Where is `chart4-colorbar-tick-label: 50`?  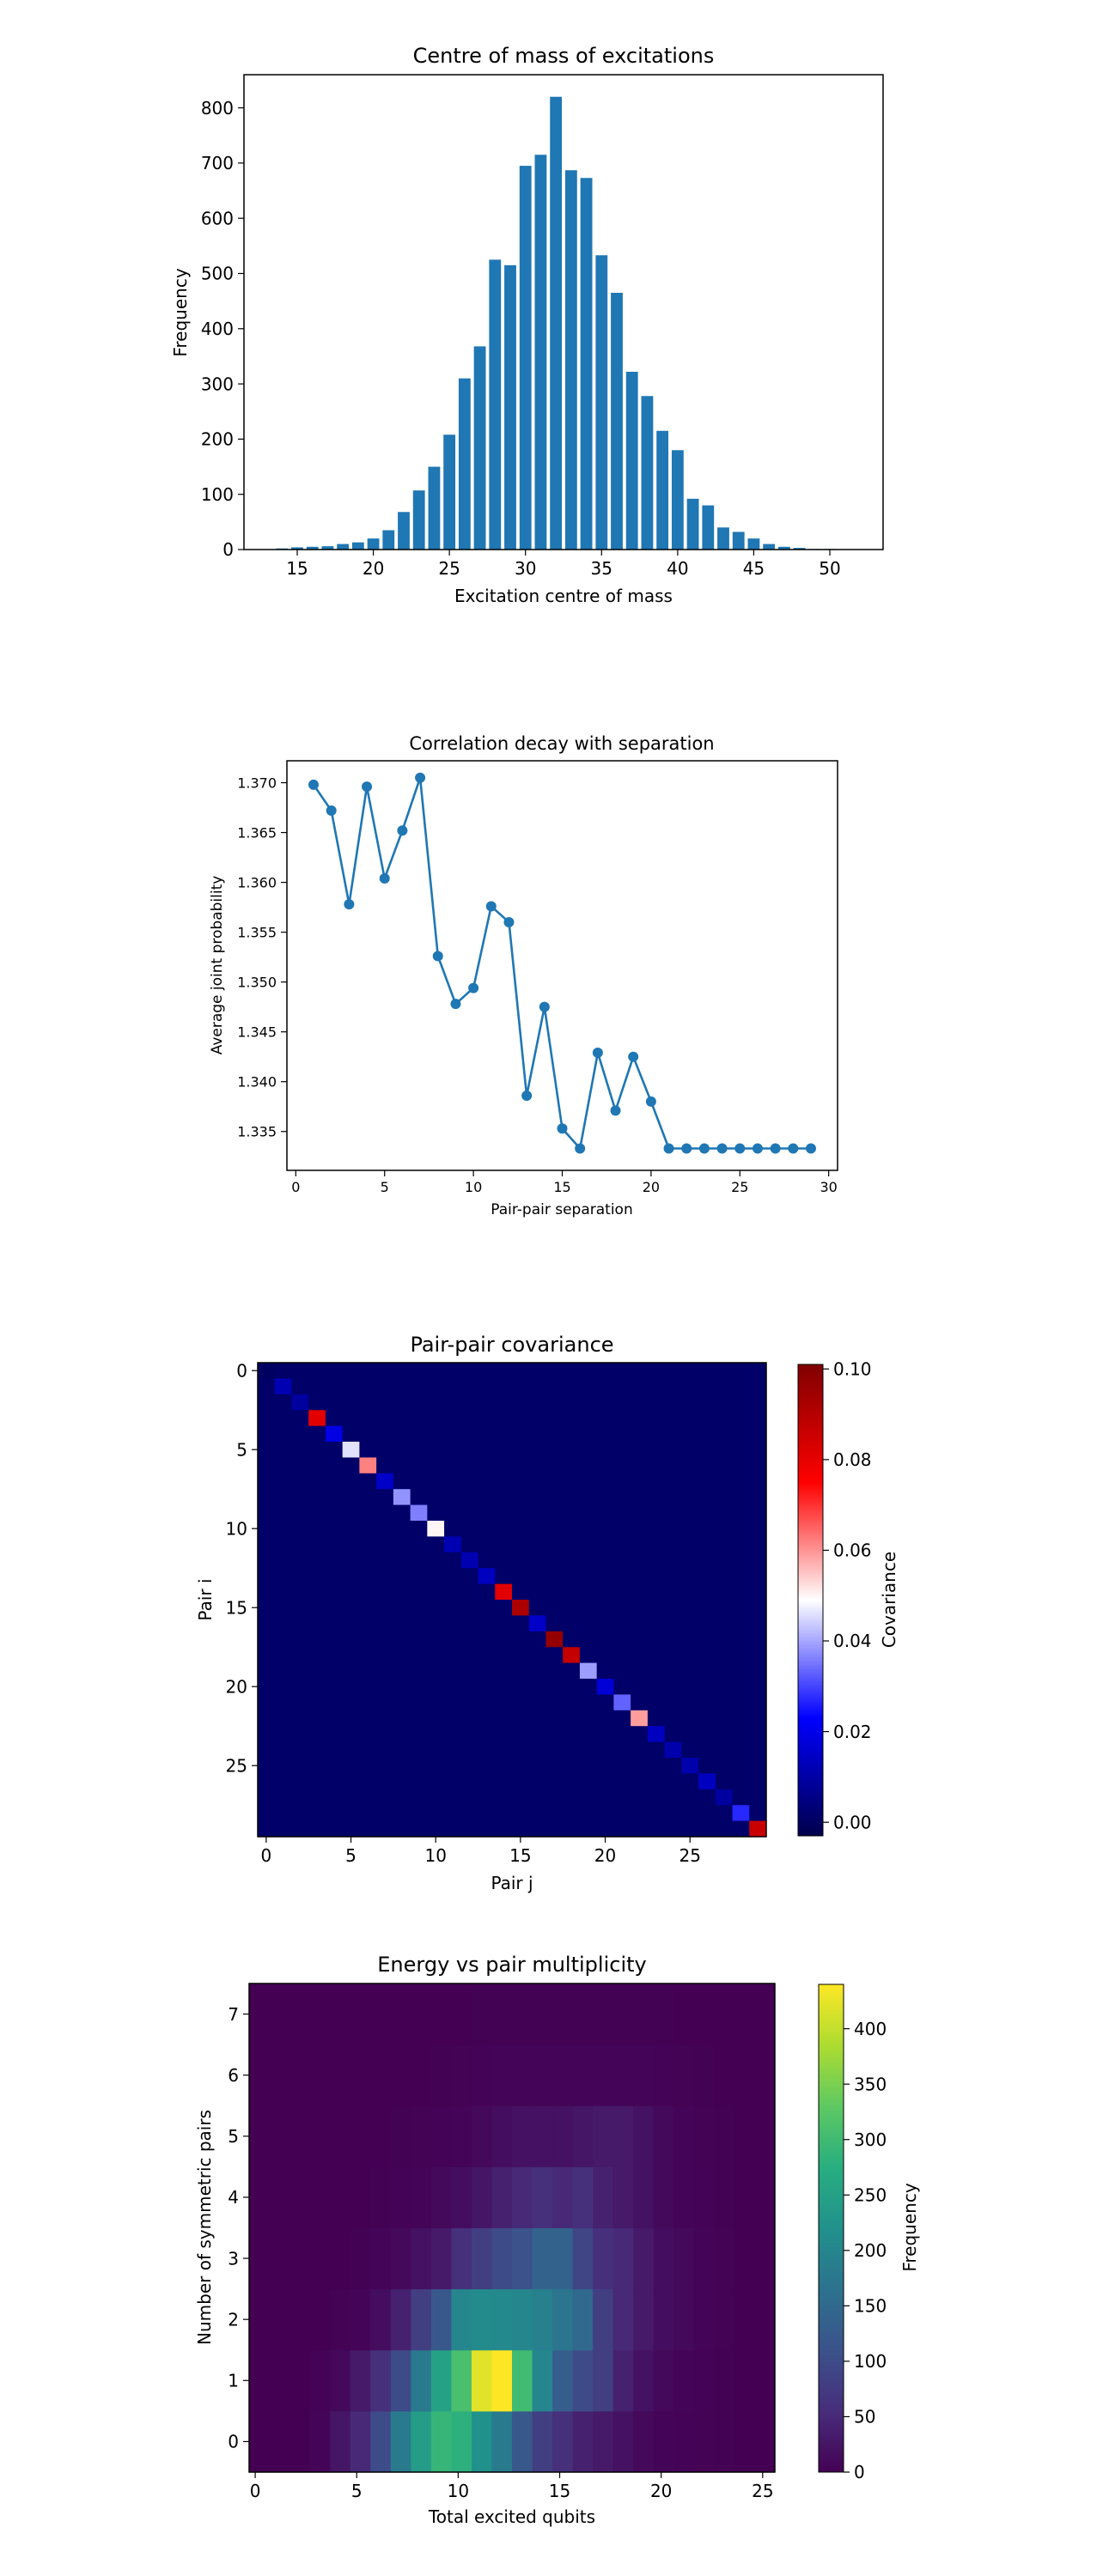
chart4-colorbar-tick-label: 50 is located at coordinates (864, 2417).